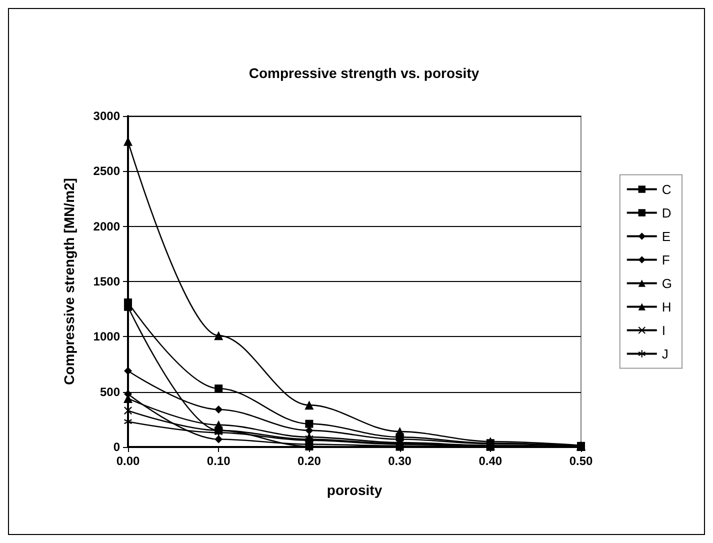 The height and width of the screenshot is (543, 713). Describe the element at coordinates (106, 281) in the screenshot. I see `y-tick-label: 1500` at that location.